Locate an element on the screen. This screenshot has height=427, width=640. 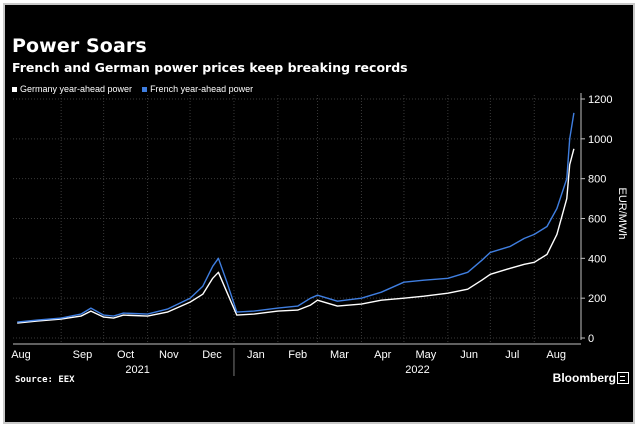
source-note: Source: EEX is located at coordinates (45, 380).